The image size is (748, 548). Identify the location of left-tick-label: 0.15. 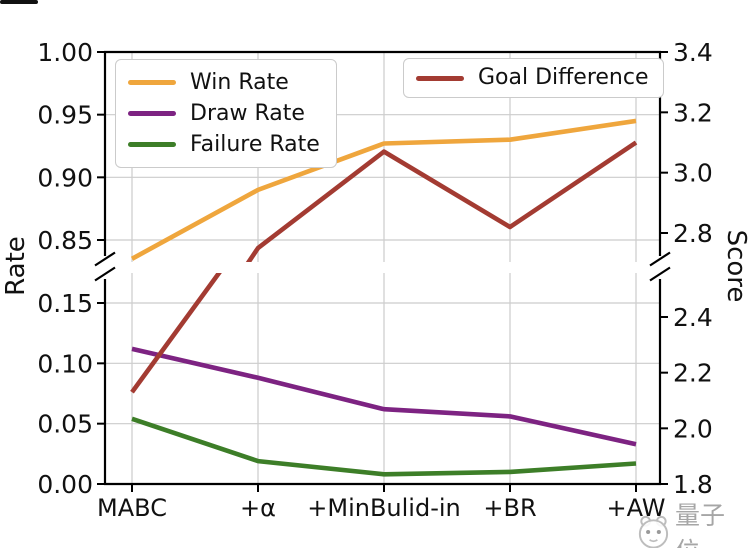
(65, 303).